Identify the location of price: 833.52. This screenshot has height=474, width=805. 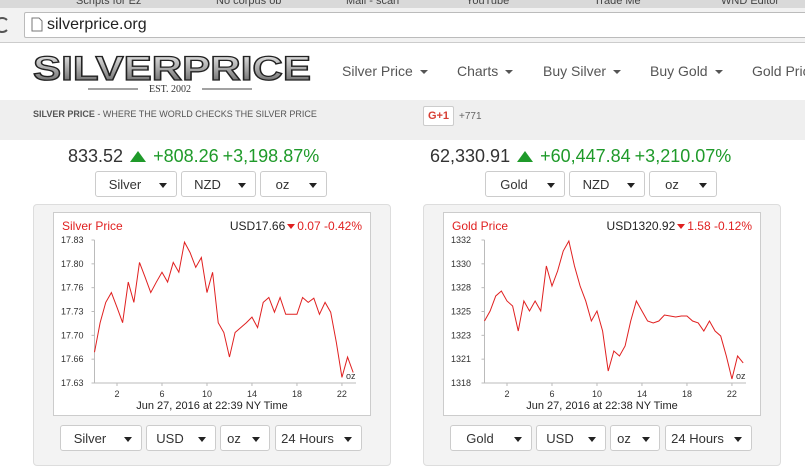
(96, 156).